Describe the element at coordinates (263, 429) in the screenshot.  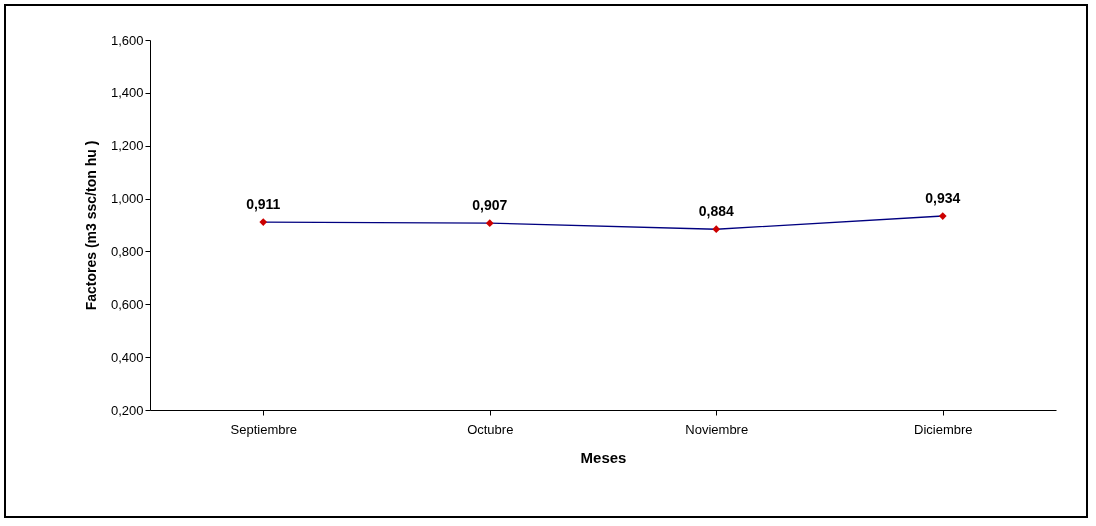
I see `x-tick-label: Septiembre` at that location.